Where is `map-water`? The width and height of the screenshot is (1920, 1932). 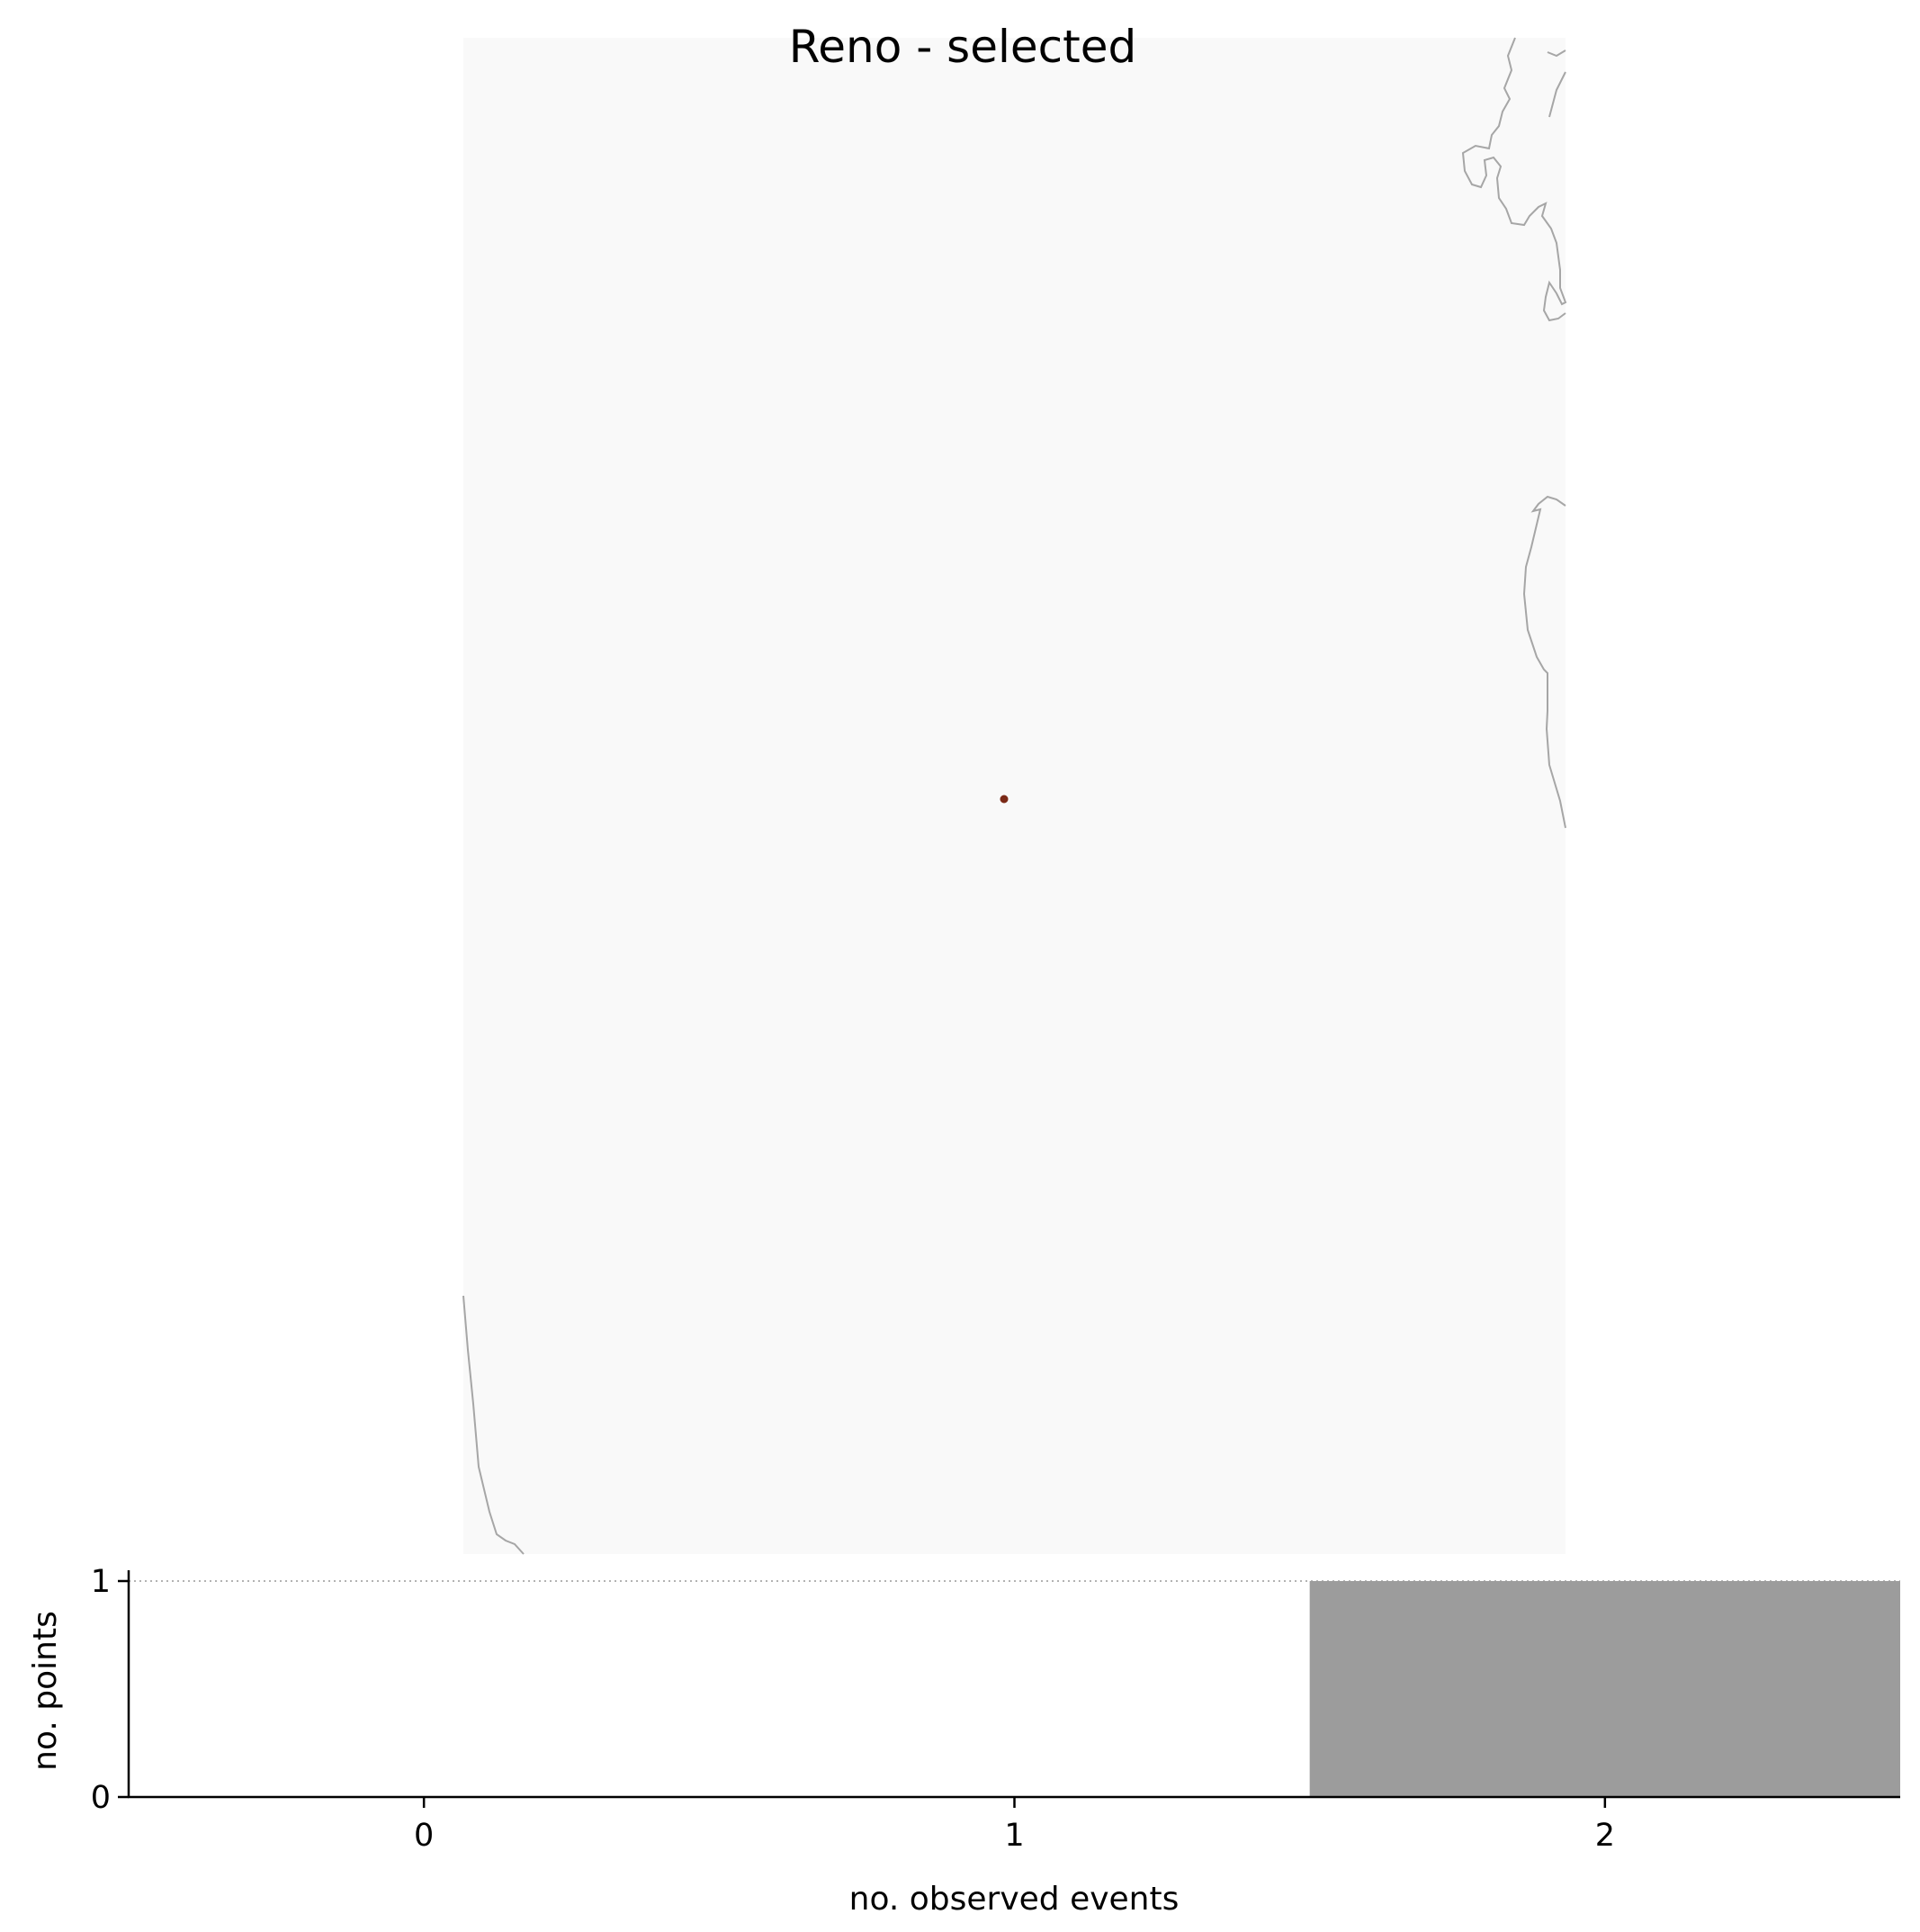 map-water is located at coordinates (1743, 796).